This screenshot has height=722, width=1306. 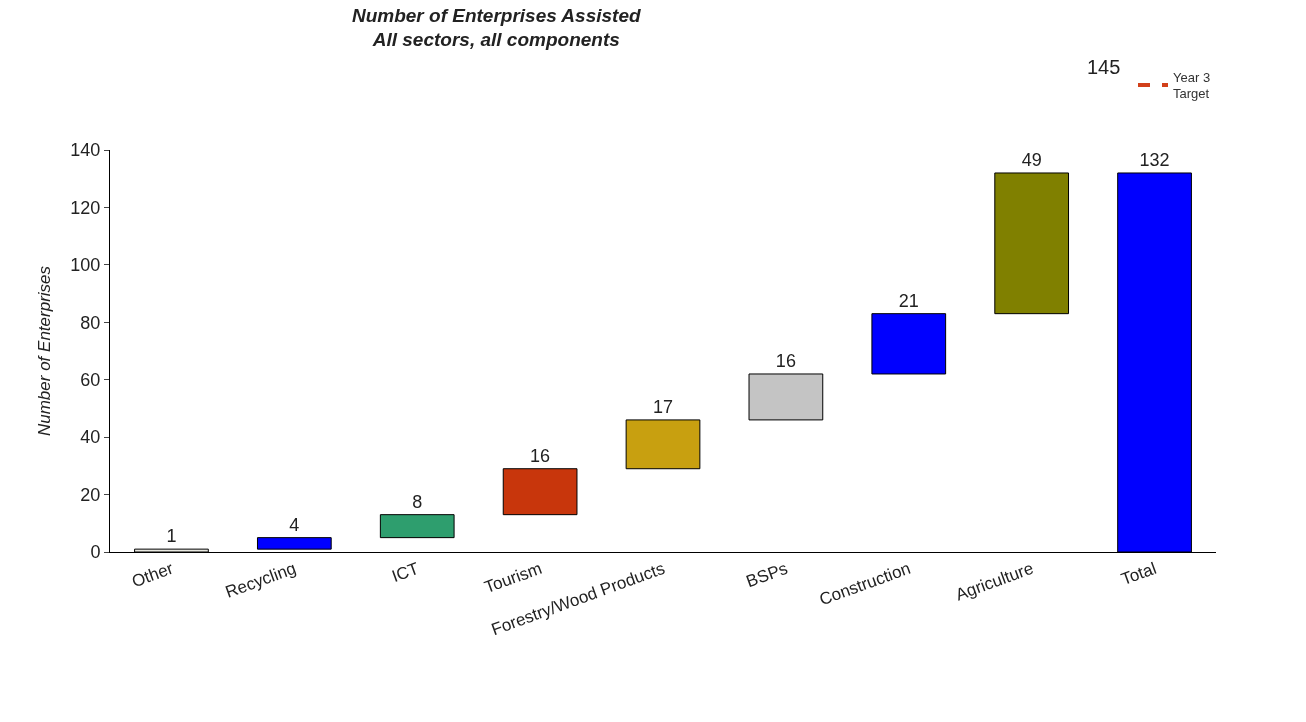 What do you see at coordinates (908, 300) in the screenshot?
I see `data-label: 21` at bounding box center [908, 300].